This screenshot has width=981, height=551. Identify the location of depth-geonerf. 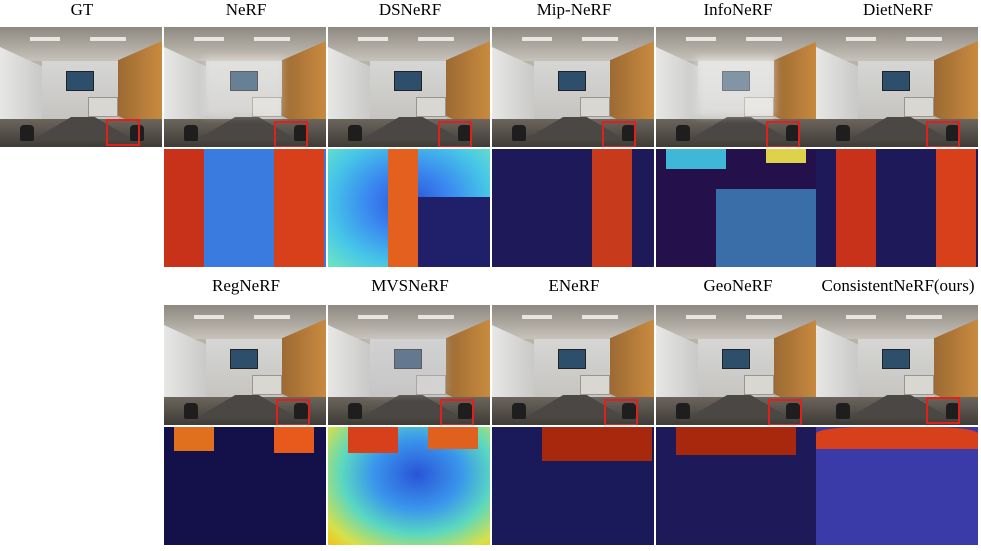
(737, 486).